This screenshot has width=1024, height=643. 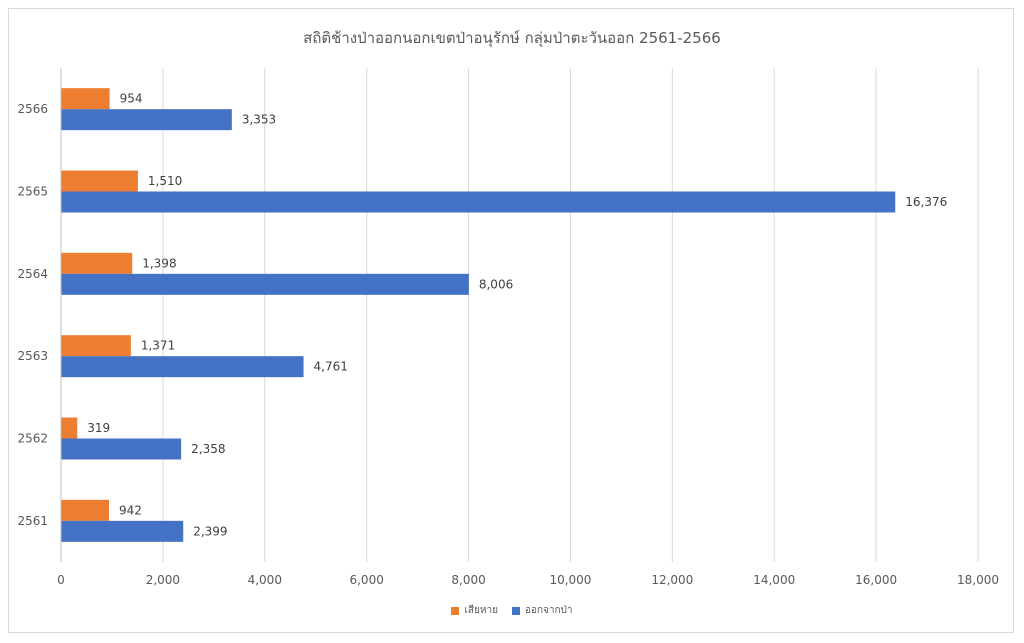 What do you see at coordinates (496, 284) in the screenshot?
I see `data-label: 8,006` at bounding box center [496, 284].